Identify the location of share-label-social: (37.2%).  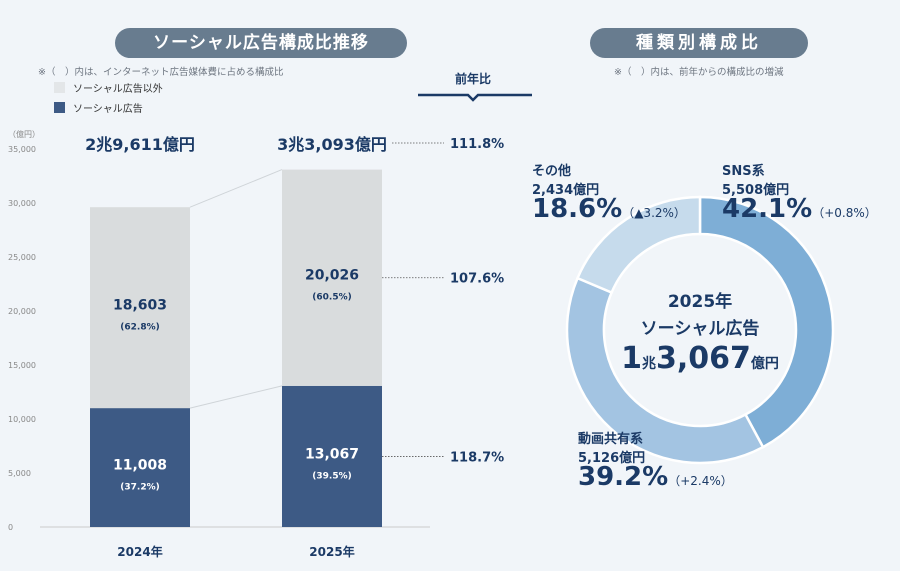
(139, 488).